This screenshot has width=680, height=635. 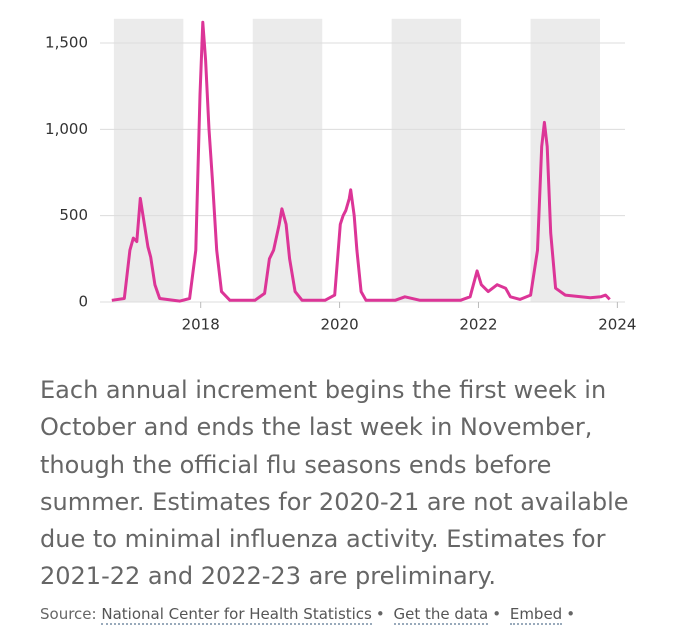 What do you see at coordinates (201, 325) in the screenshot?
I see `x-tick-label: 2018` at bounding box center [201, 325].